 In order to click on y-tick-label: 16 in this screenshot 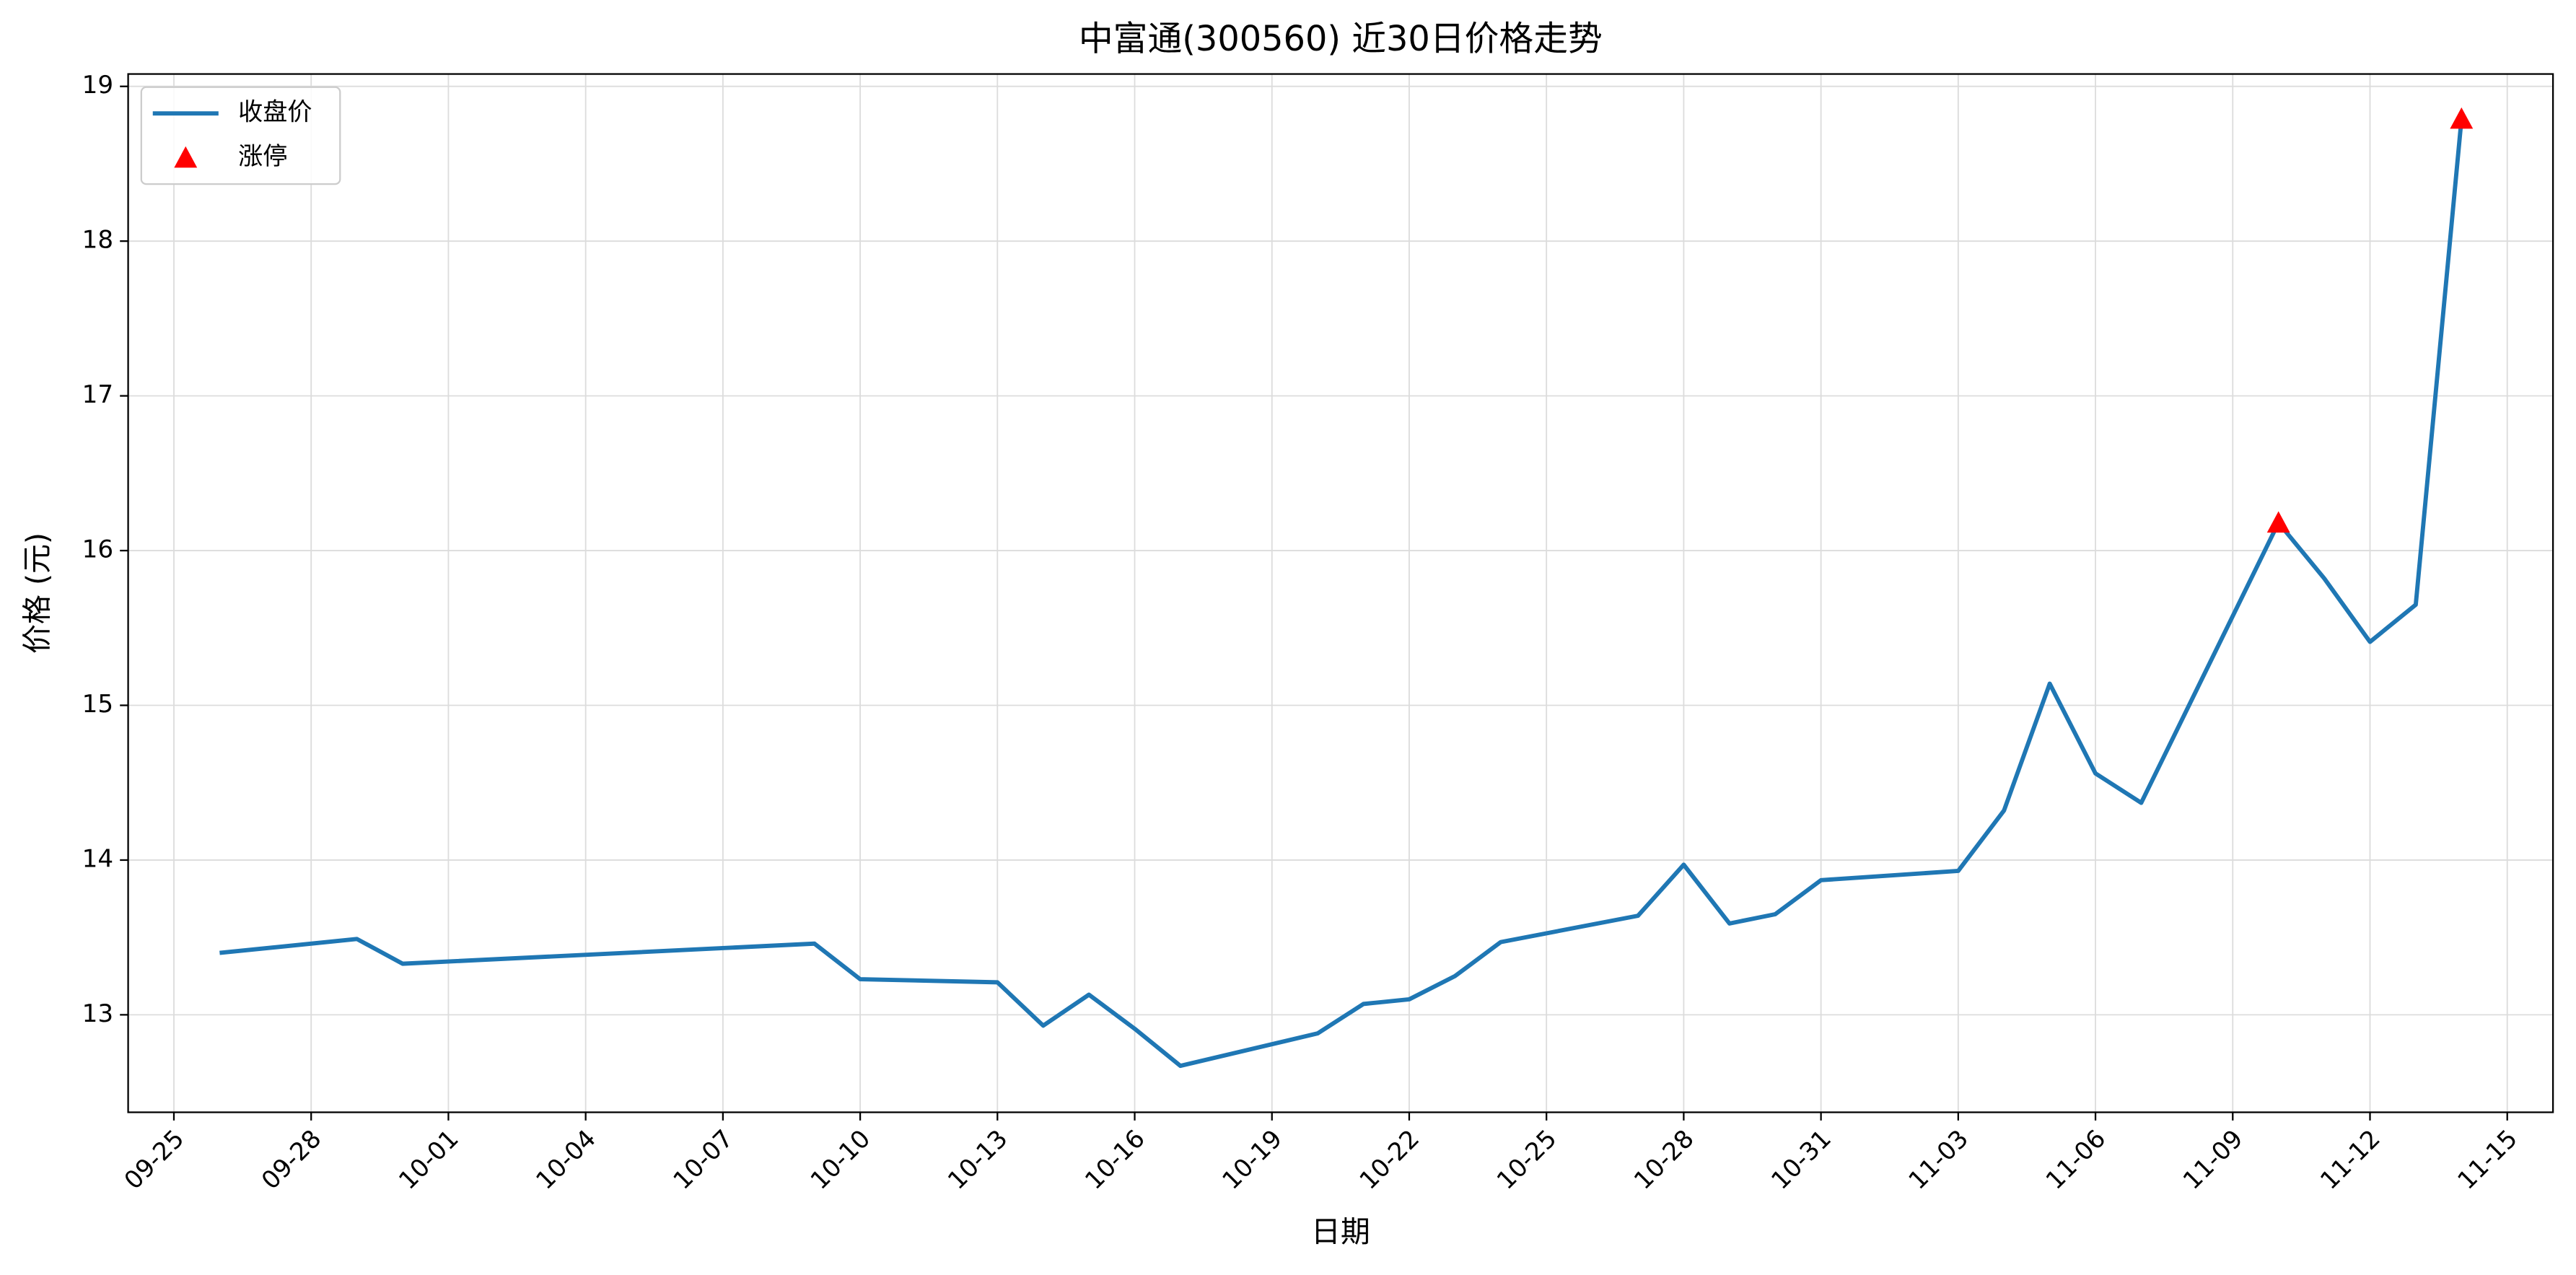, I will do `click(97, 550)`.